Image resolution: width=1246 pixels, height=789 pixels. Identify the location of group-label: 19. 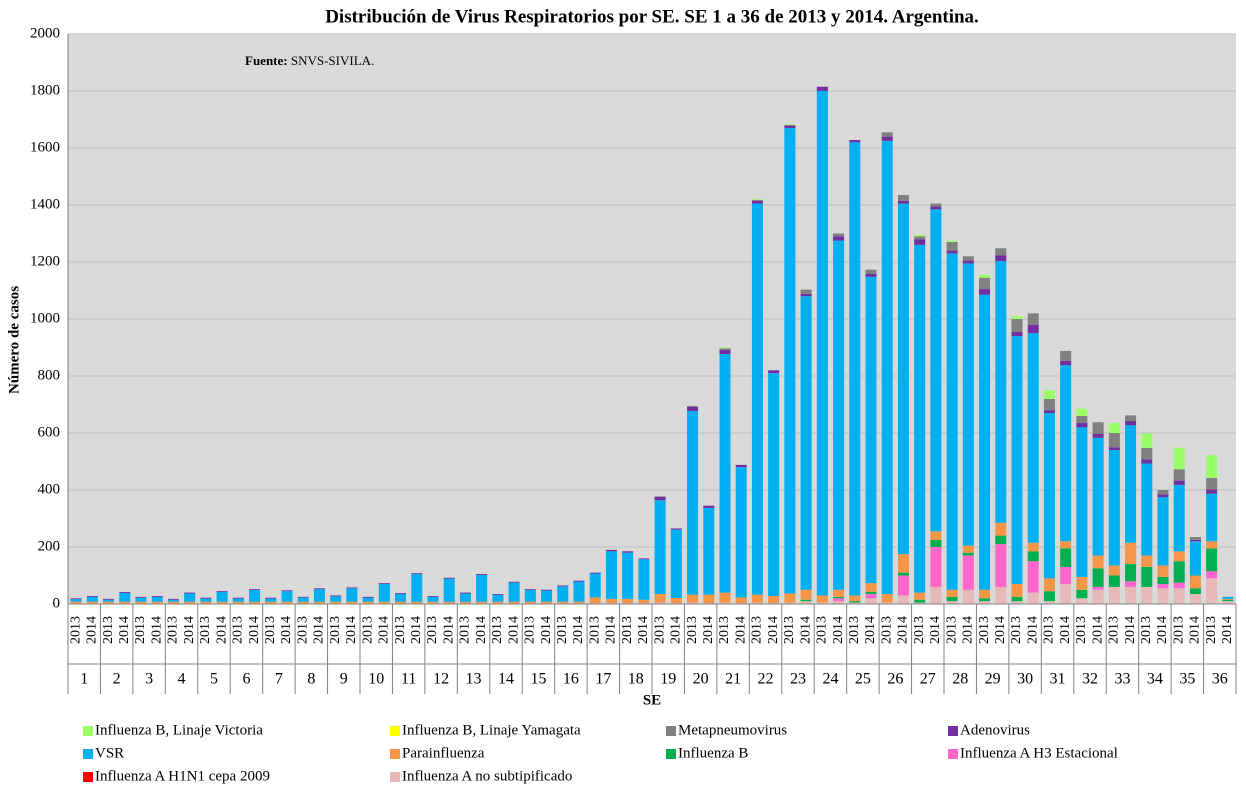
(668, 679).